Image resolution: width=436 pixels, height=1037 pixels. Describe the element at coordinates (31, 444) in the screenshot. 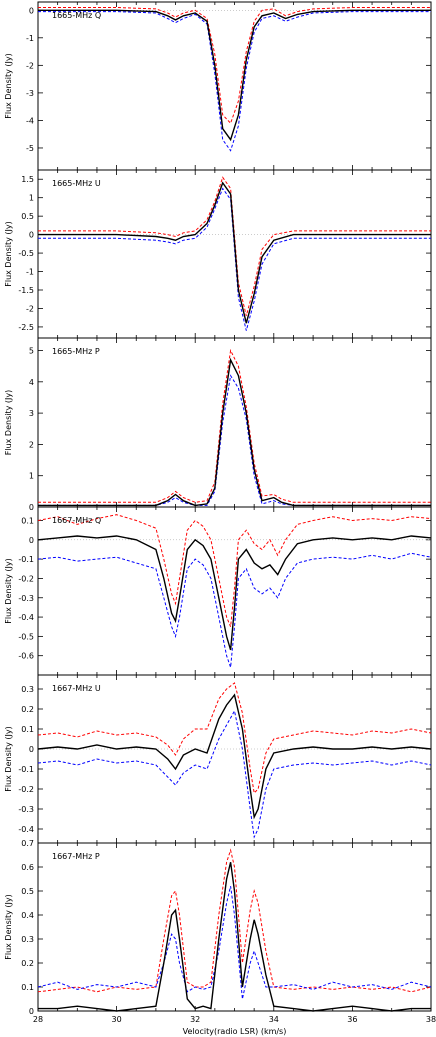

I see `y-tick-label: 2` at that location.